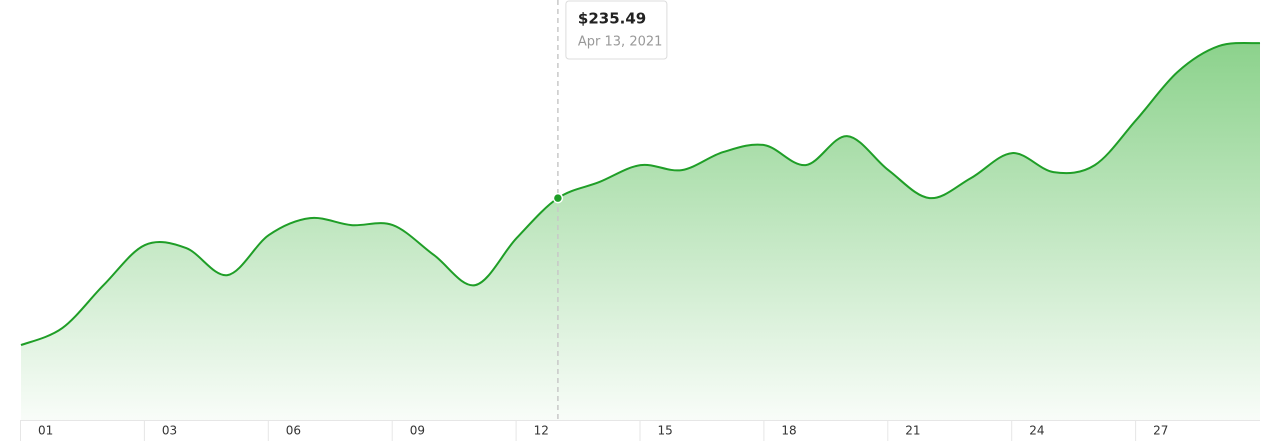 The image size is (1280, 441). Describe the element at coordinates (665, 431) in the screenshot. I see `x-tick-label: 15` at that location.